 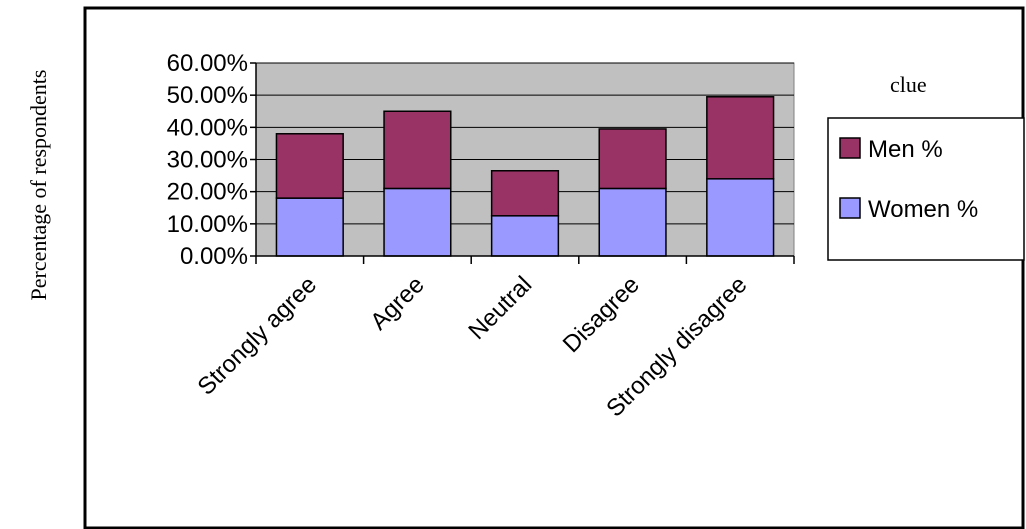 I want to click on y-tick-label: 50.00%, so click(x=207, y=95).